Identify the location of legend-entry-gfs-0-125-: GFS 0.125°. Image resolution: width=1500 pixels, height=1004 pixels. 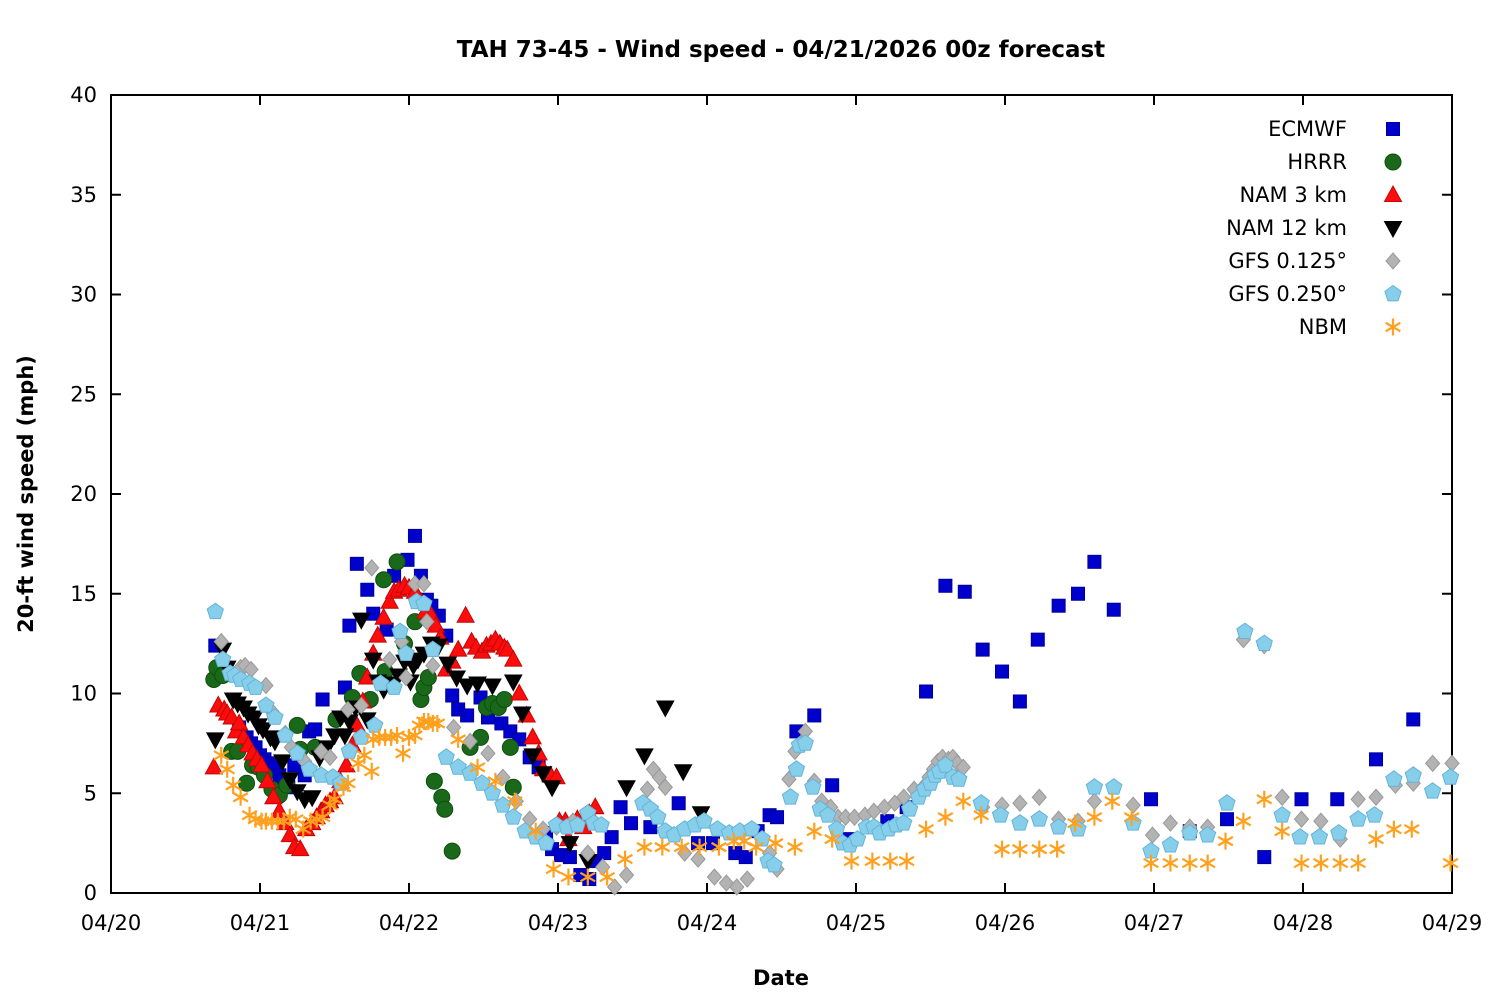
(1314, 261).